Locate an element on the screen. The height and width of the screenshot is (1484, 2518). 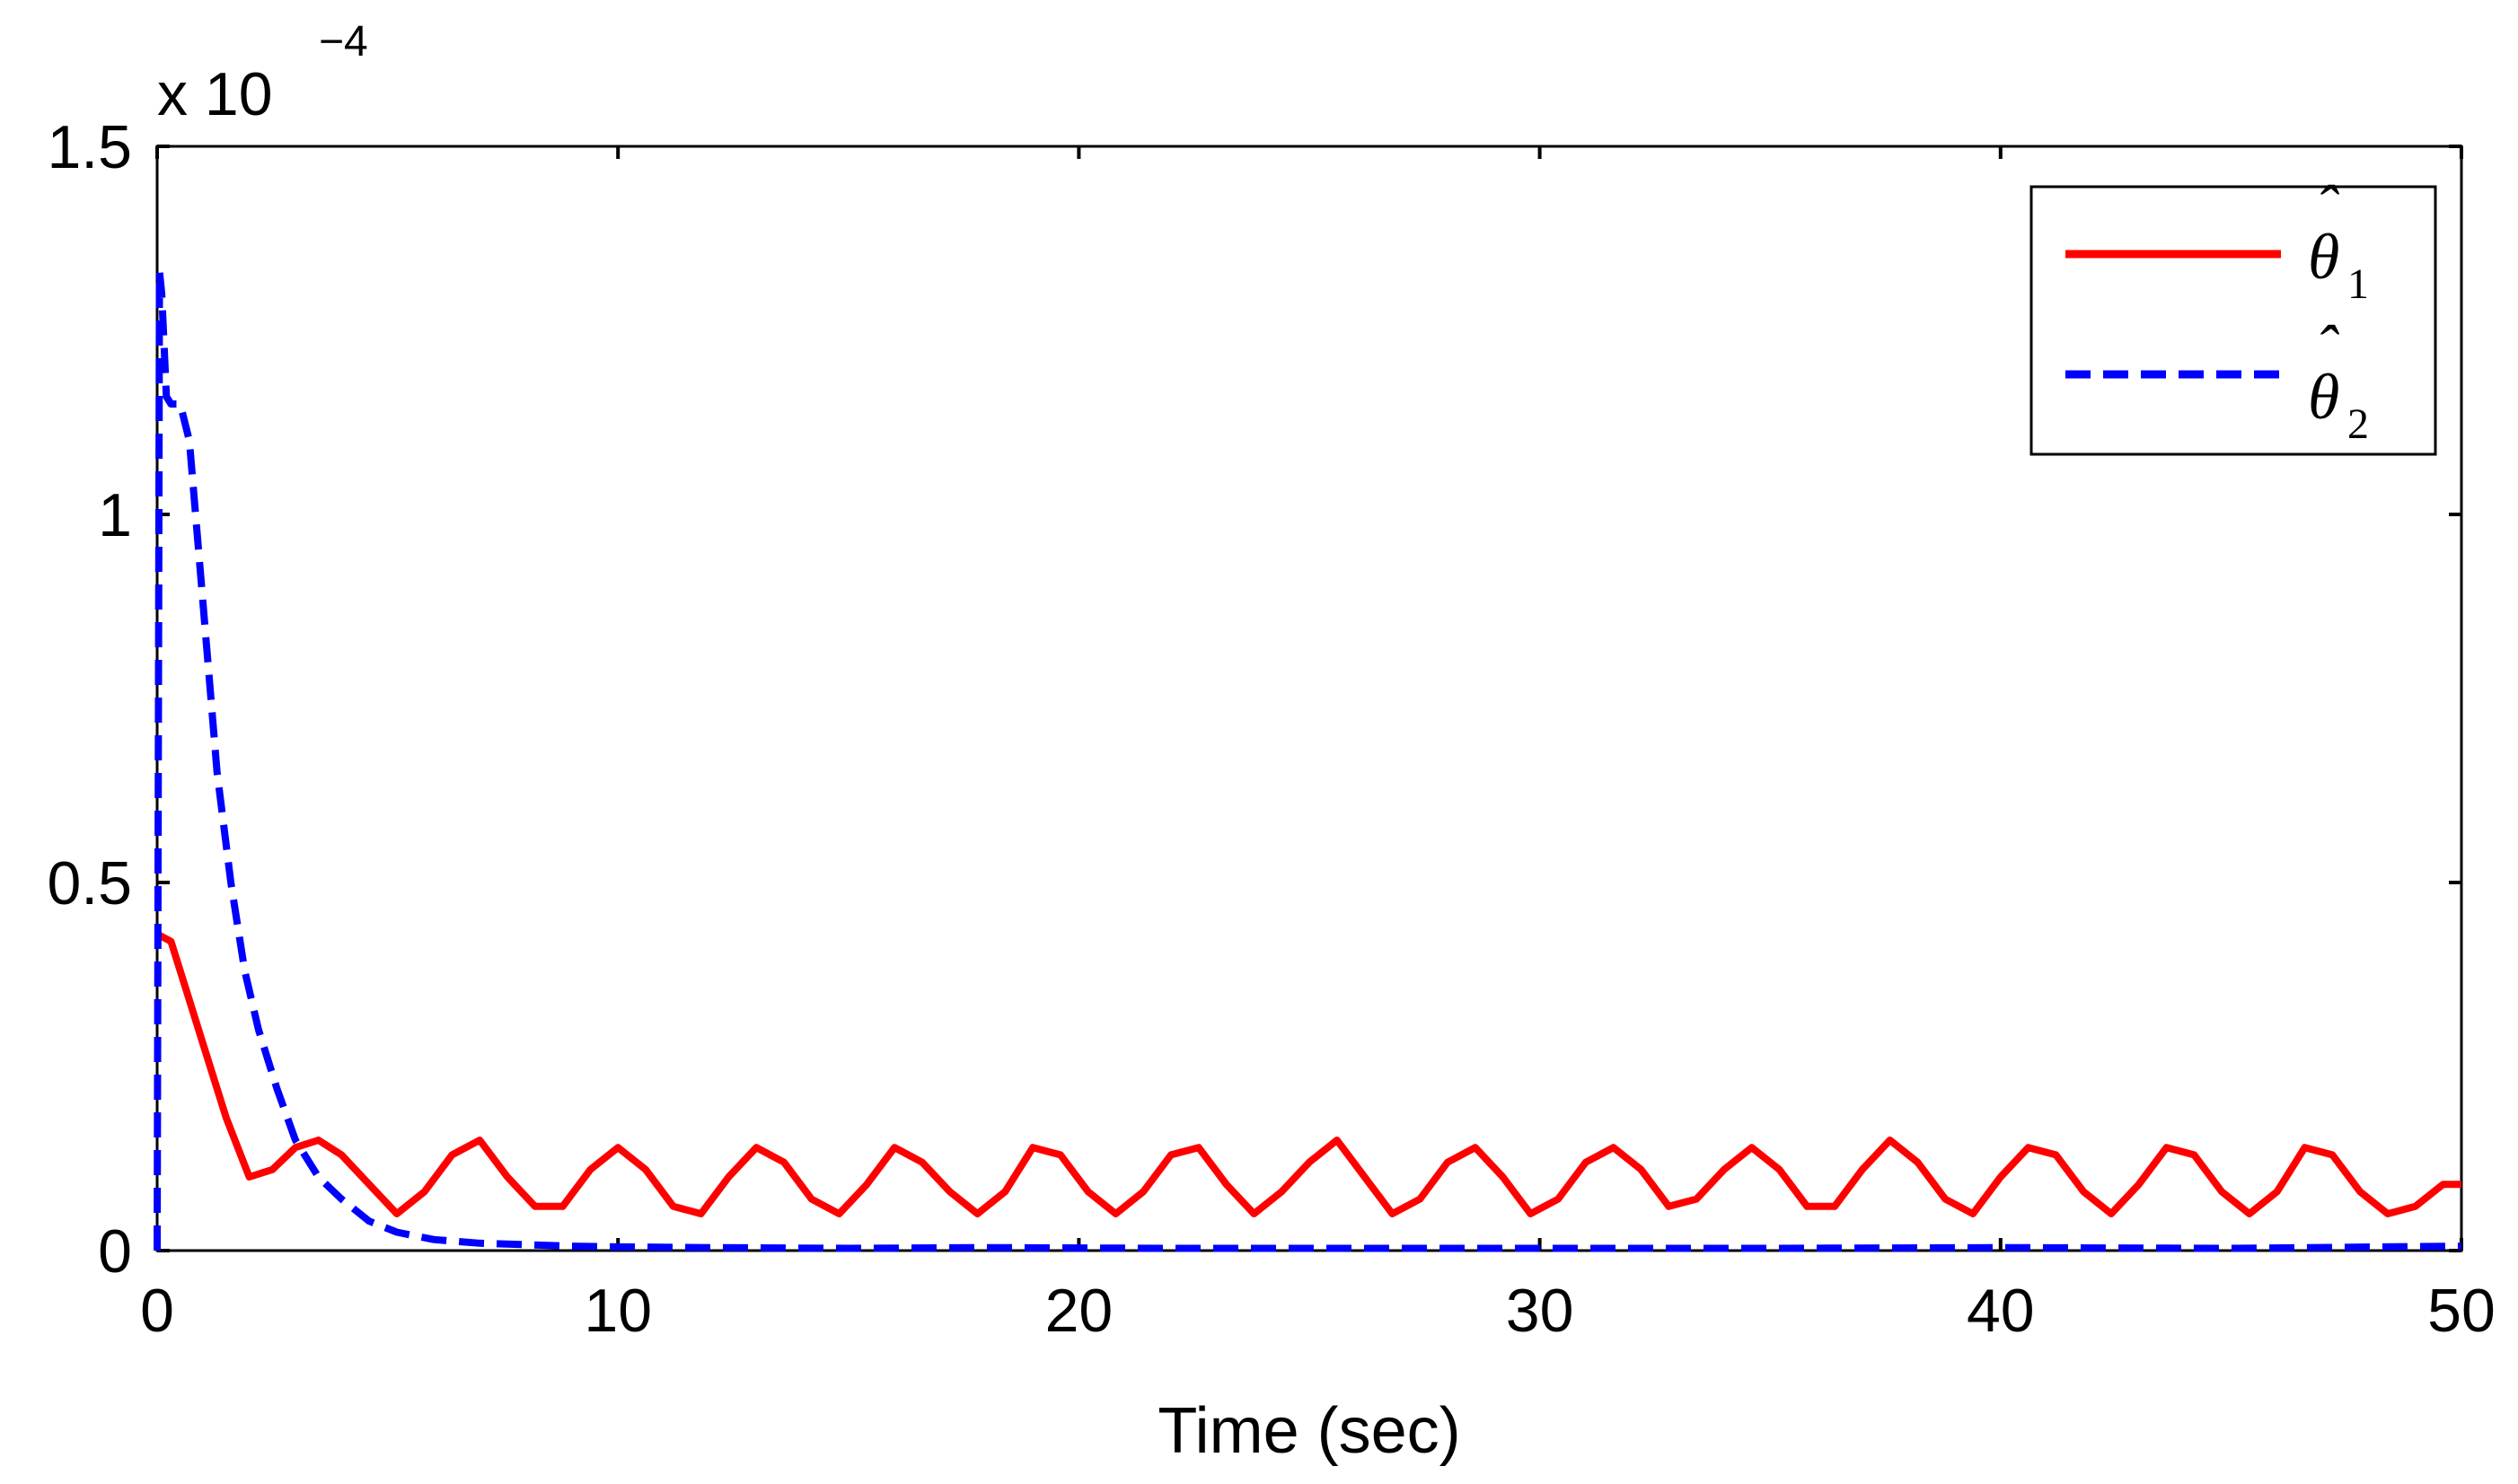
y-scale-exponent: −4 is located at coordinates (343, 42).